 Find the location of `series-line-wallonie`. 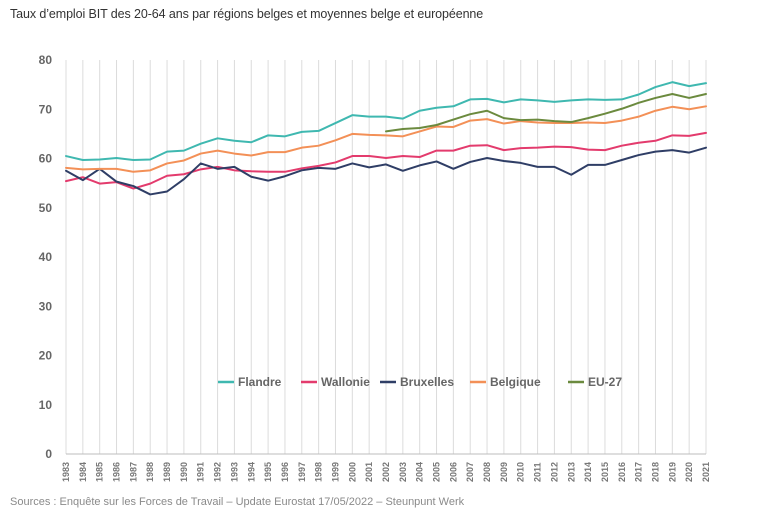

series-line-wallonie is located at coordinates (386, 160).